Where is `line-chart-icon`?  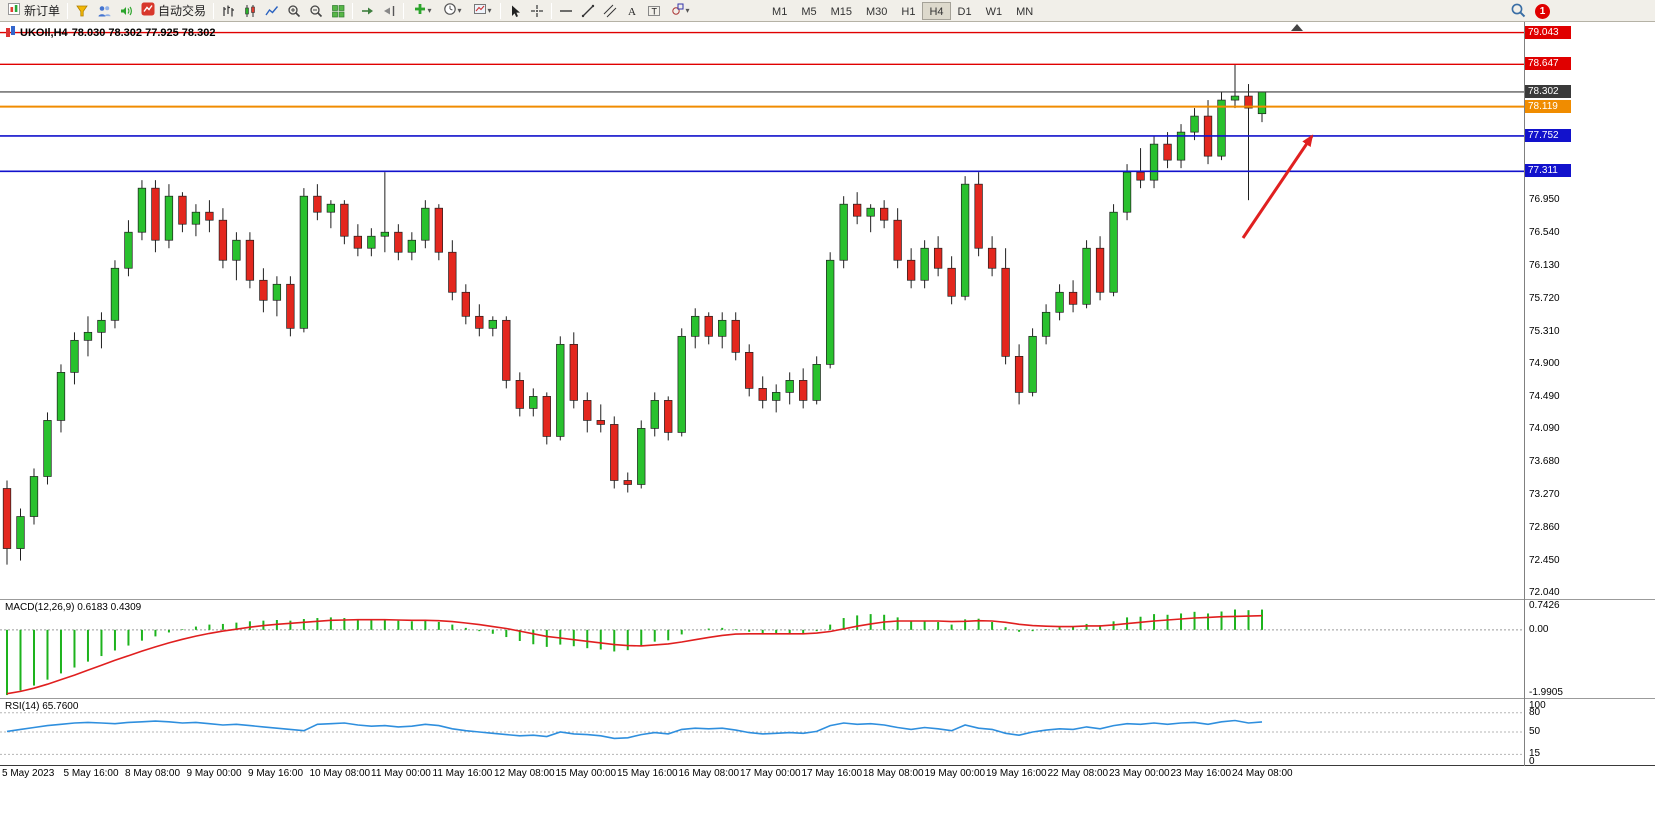 line-chart-icon is located at coordinates (272, 10).